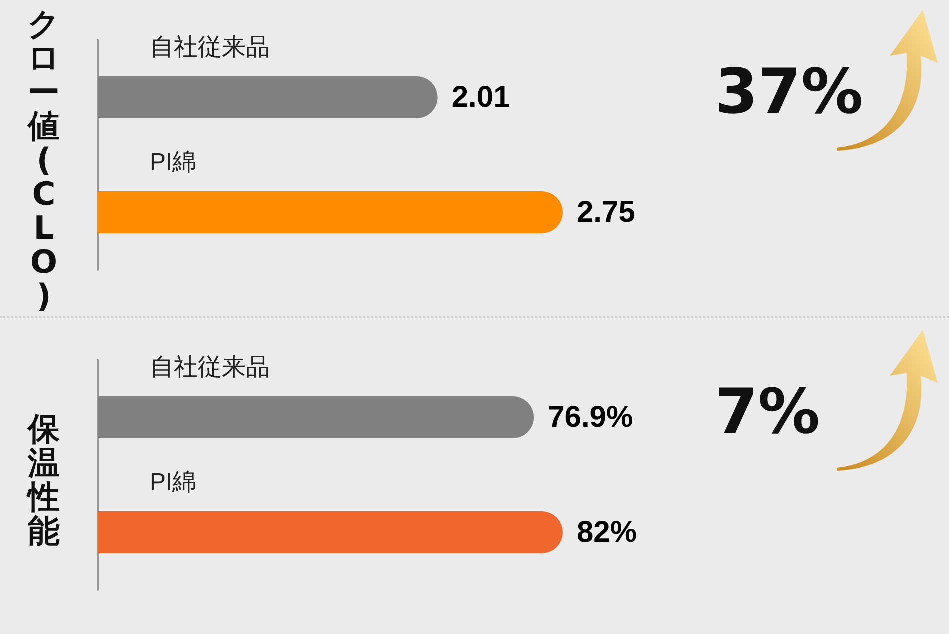 Image resolution: width=949 pixels, height=634 pixels. What do you see at coordinates (789, 91) in the screenshot?
I see `text: 37%` at bounding box center [789, 91].